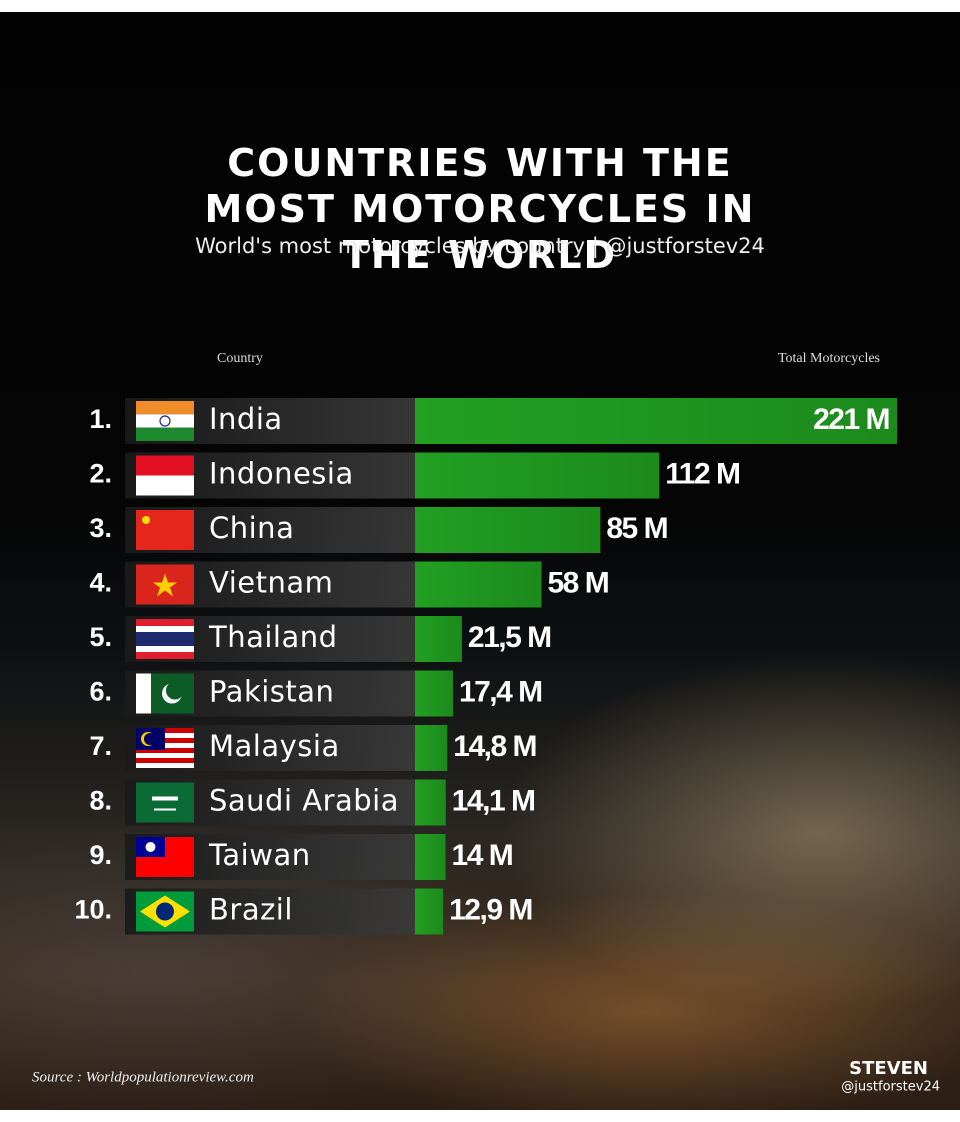 This screenshot has width=960, height=1122. Describe the element at coordinates (271, 583) in the screenshot. I see `category-label: Vietnam` at that location.